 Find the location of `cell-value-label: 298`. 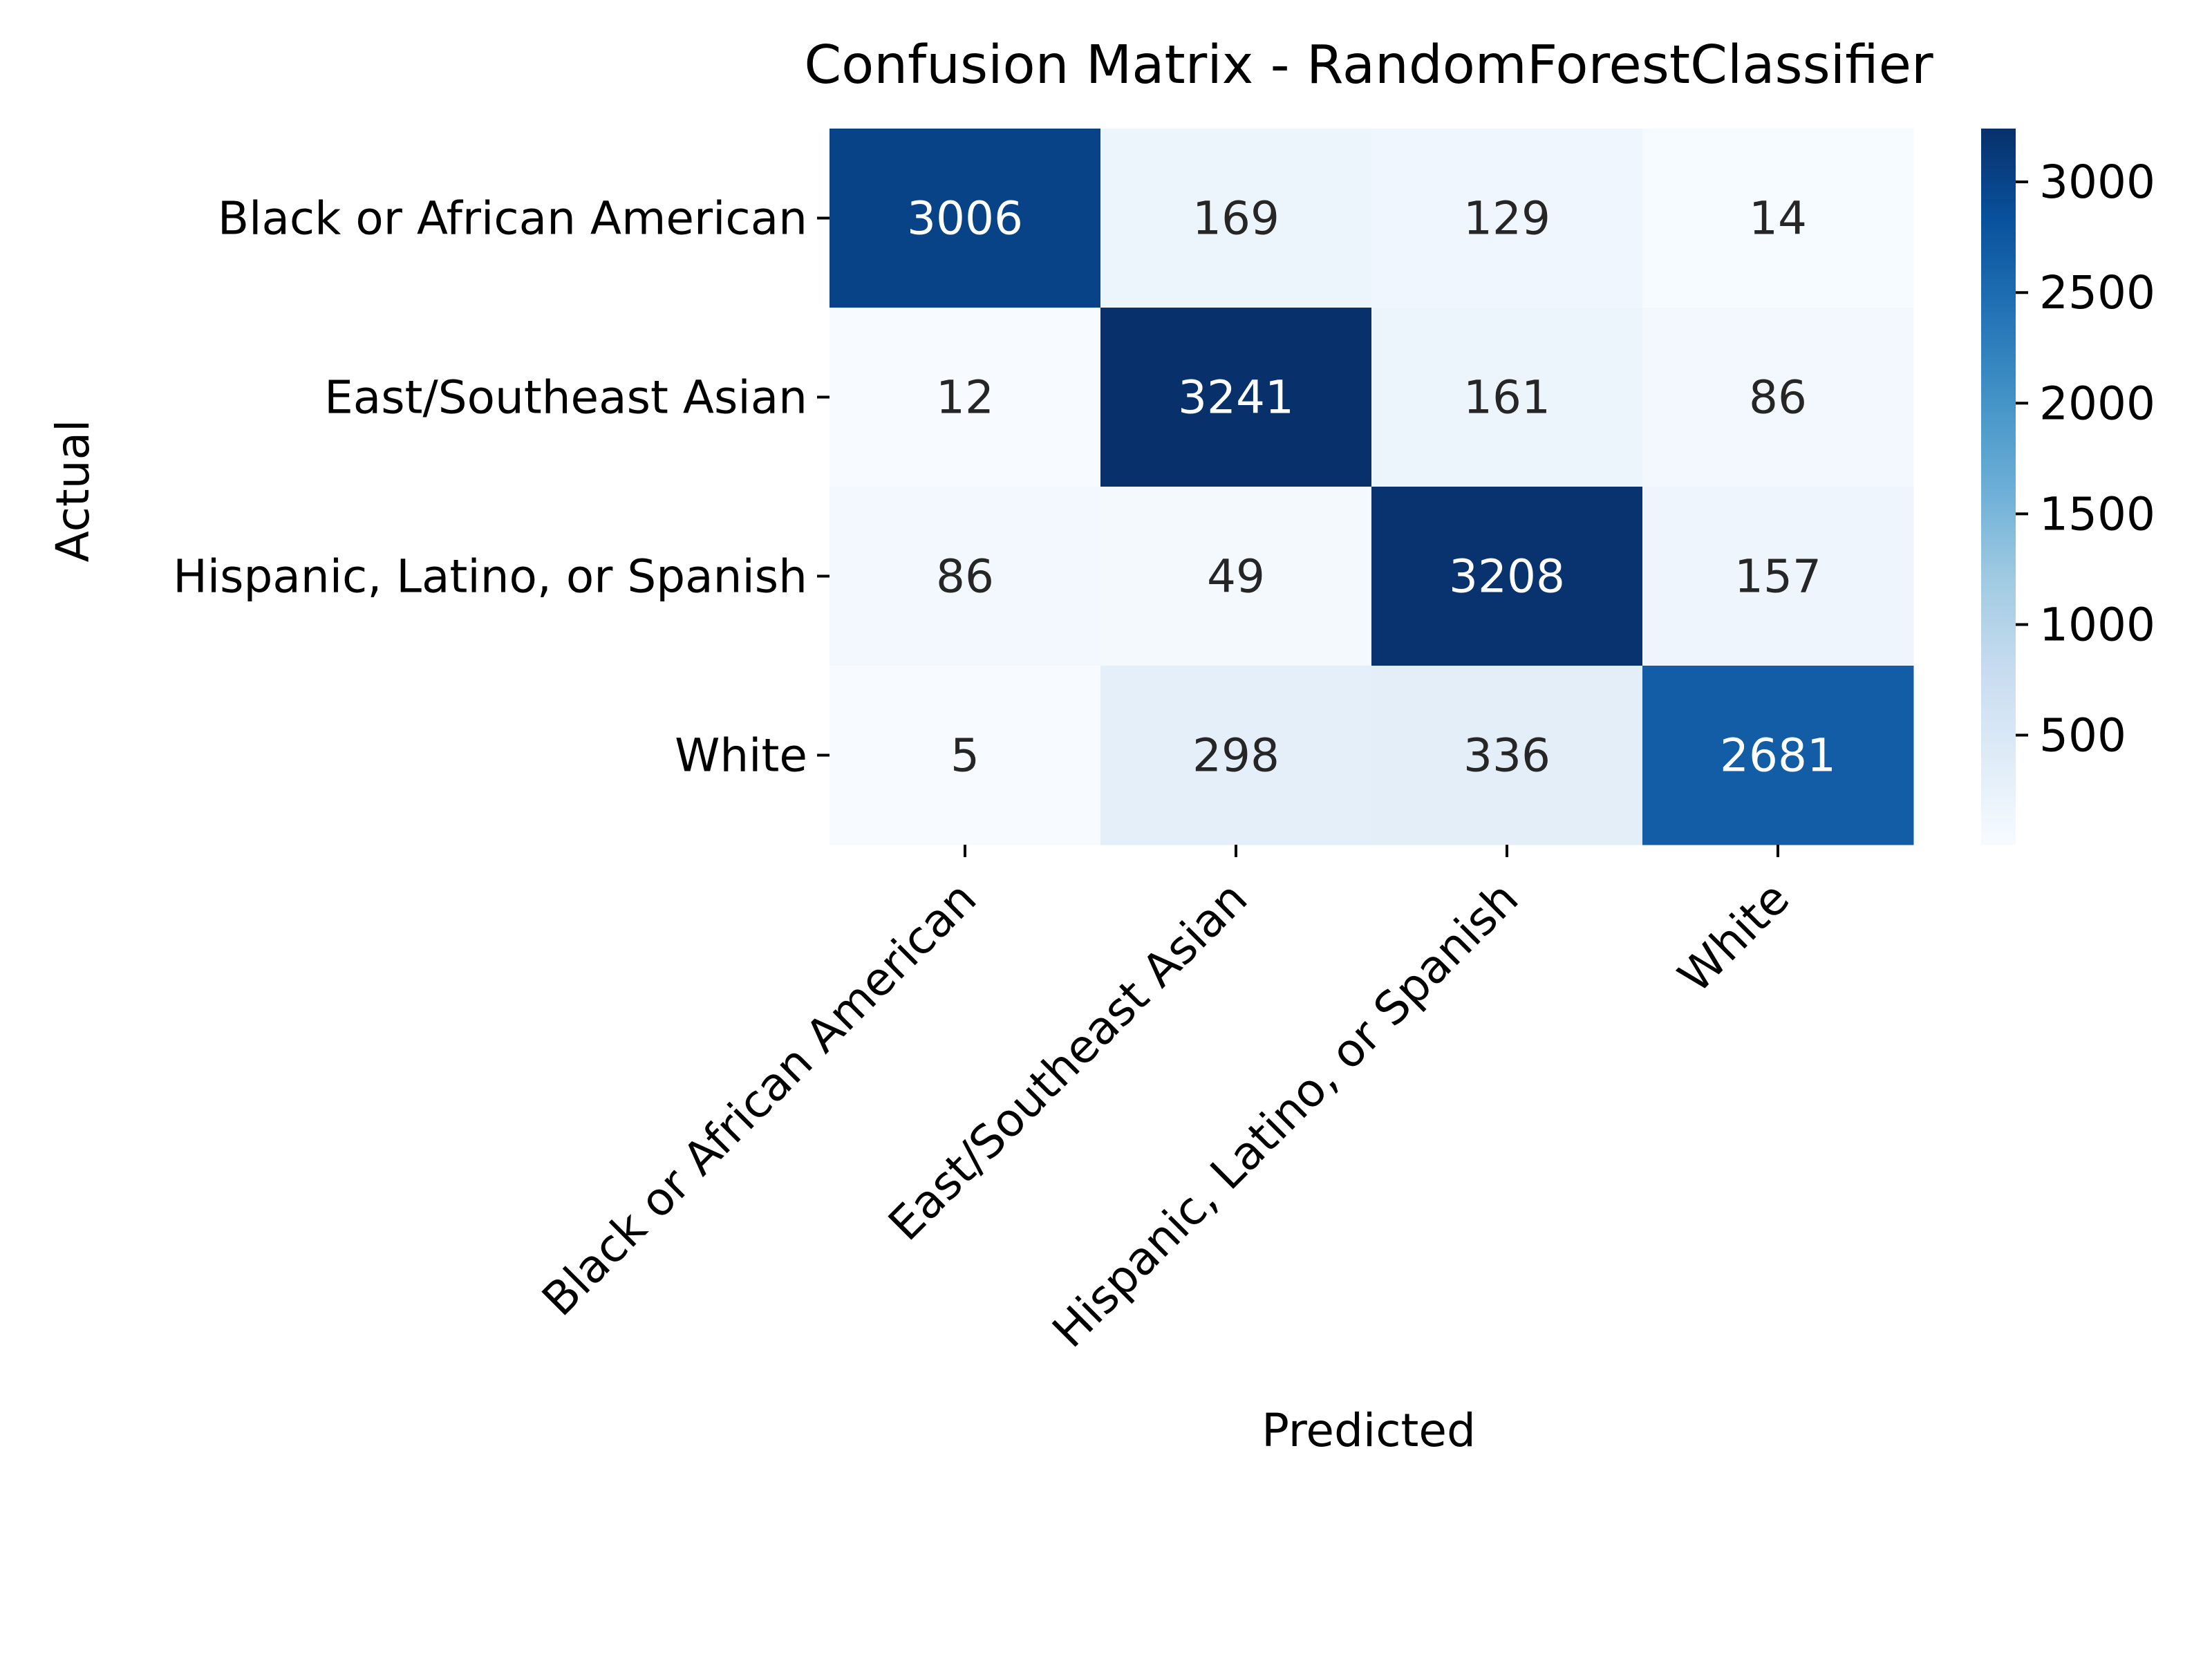

cell-value-label: 298 is located at coordinates (1236, 756).